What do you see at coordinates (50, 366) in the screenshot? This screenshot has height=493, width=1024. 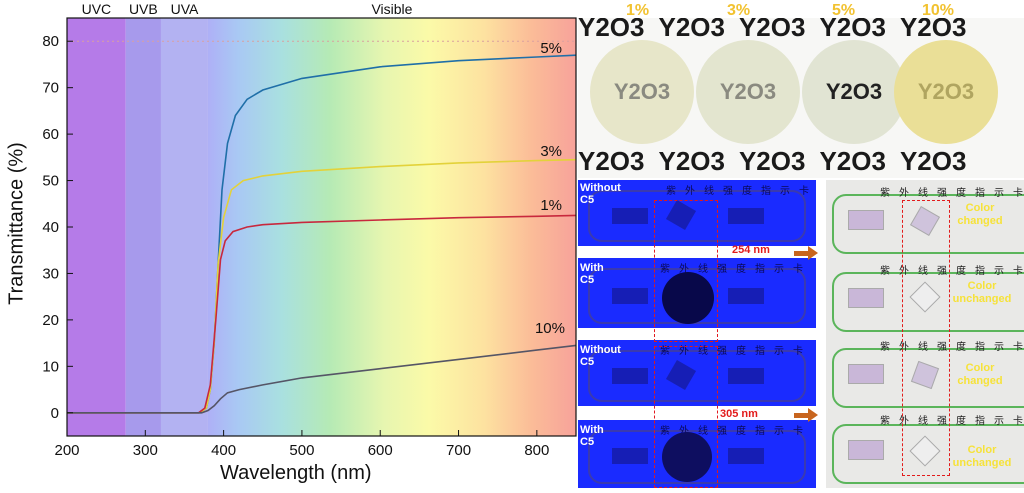 I see `y-tick-label: 10` at bounding box center [50, 366].